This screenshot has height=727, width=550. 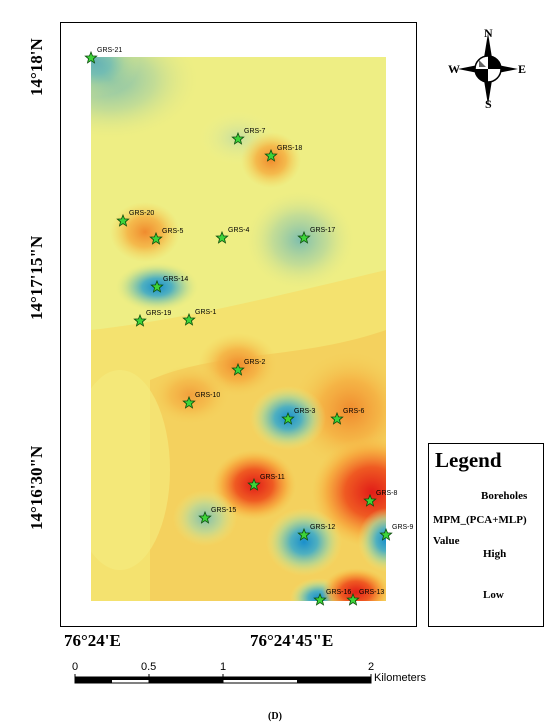 I want to click on borehole-label: GRS-3, so click(x=305, y=411).